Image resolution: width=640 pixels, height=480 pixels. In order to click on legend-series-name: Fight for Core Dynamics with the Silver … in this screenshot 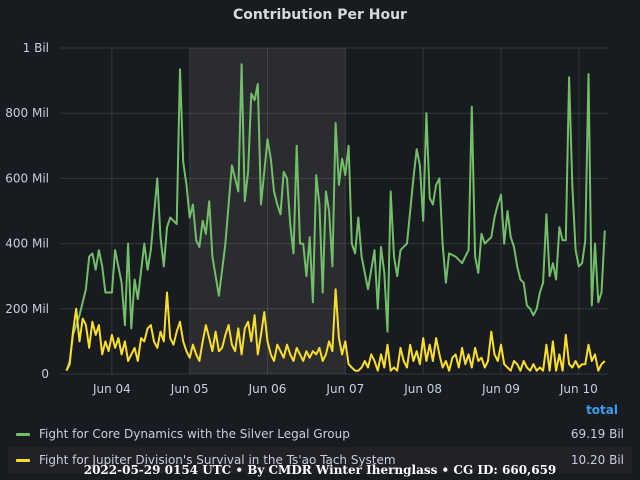, I will do `click(194, 434)`.